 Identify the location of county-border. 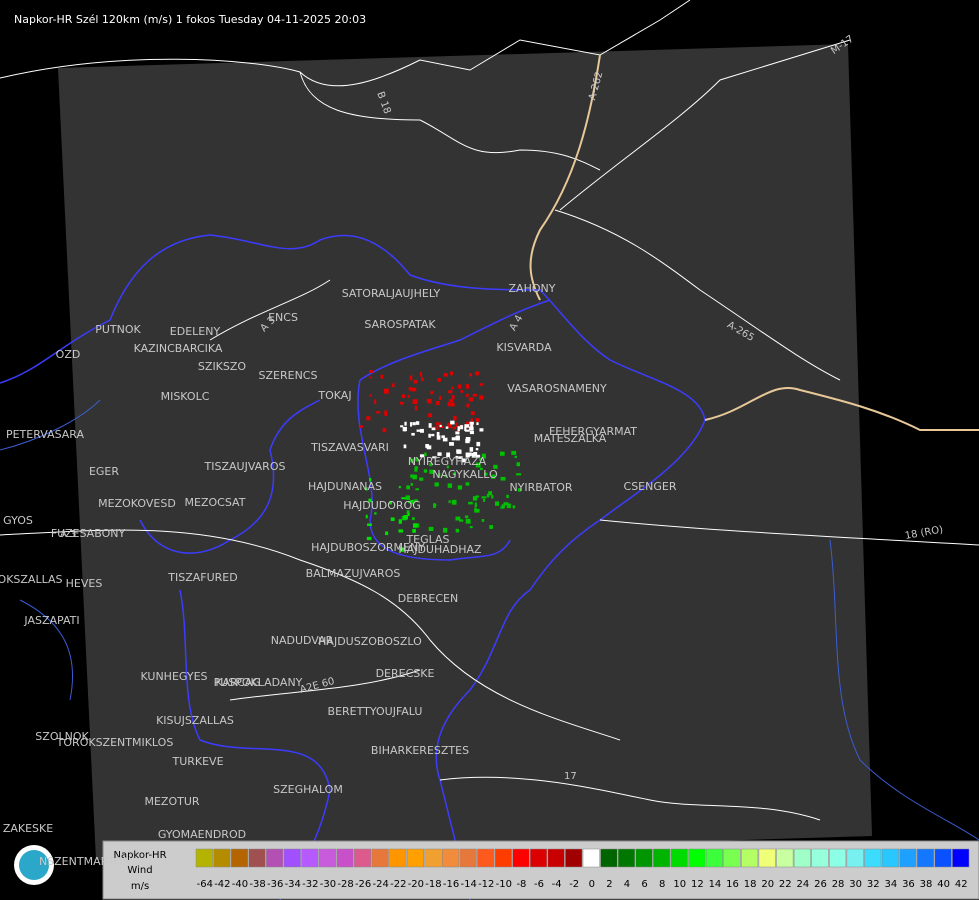
(454, 430).